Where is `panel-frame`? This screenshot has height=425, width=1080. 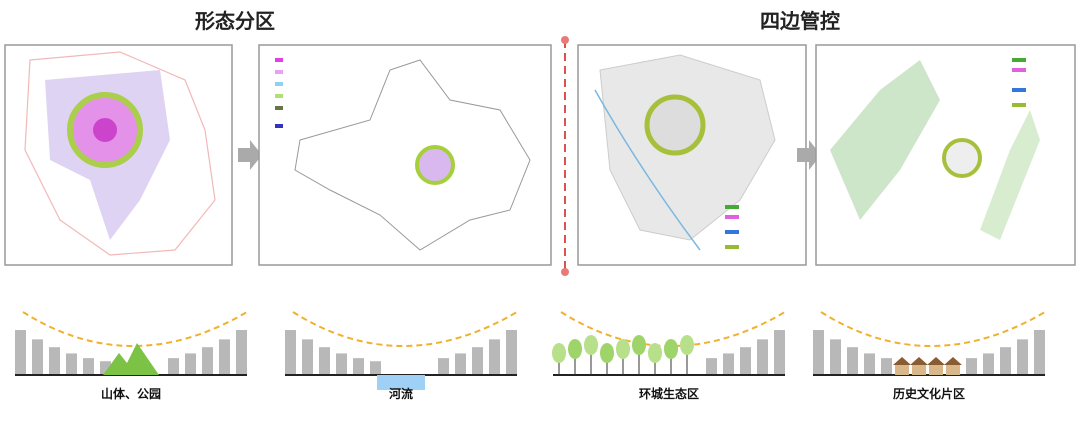 panel-frame is located at coordinates (405, 155).